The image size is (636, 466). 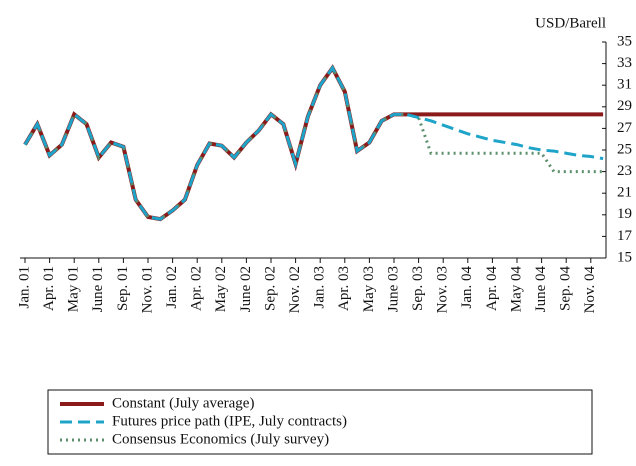 What do you see at coordinates (624, 193) in the screenshot?
I see `y-tick-label: 21` at bounding box center [624, 193].